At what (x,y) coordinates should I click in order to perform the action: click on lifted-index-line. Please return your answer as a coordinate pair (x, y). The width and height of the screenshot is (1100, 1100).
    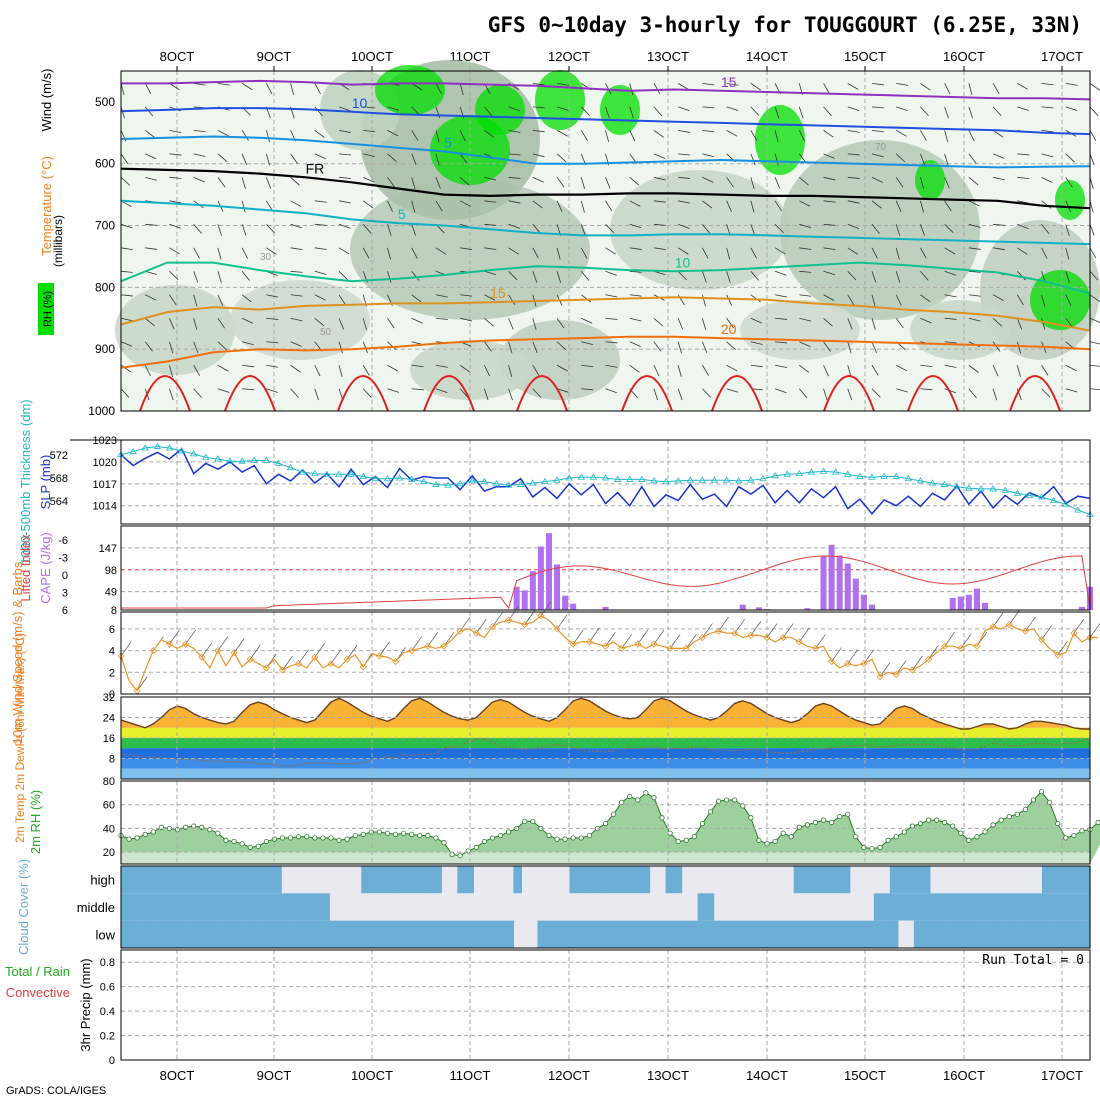
    Looking at the image, I should click on (606, 582).